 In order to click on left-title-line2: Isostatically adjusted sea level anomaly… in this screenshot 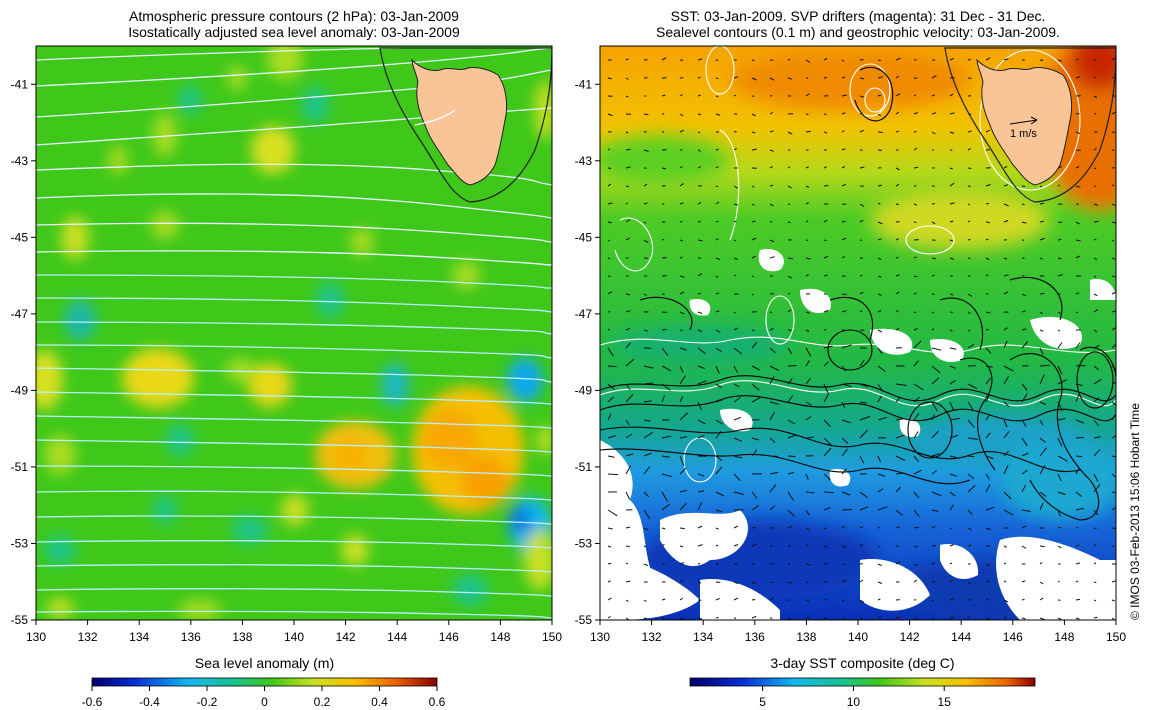, I will do `click(294, 32)`.